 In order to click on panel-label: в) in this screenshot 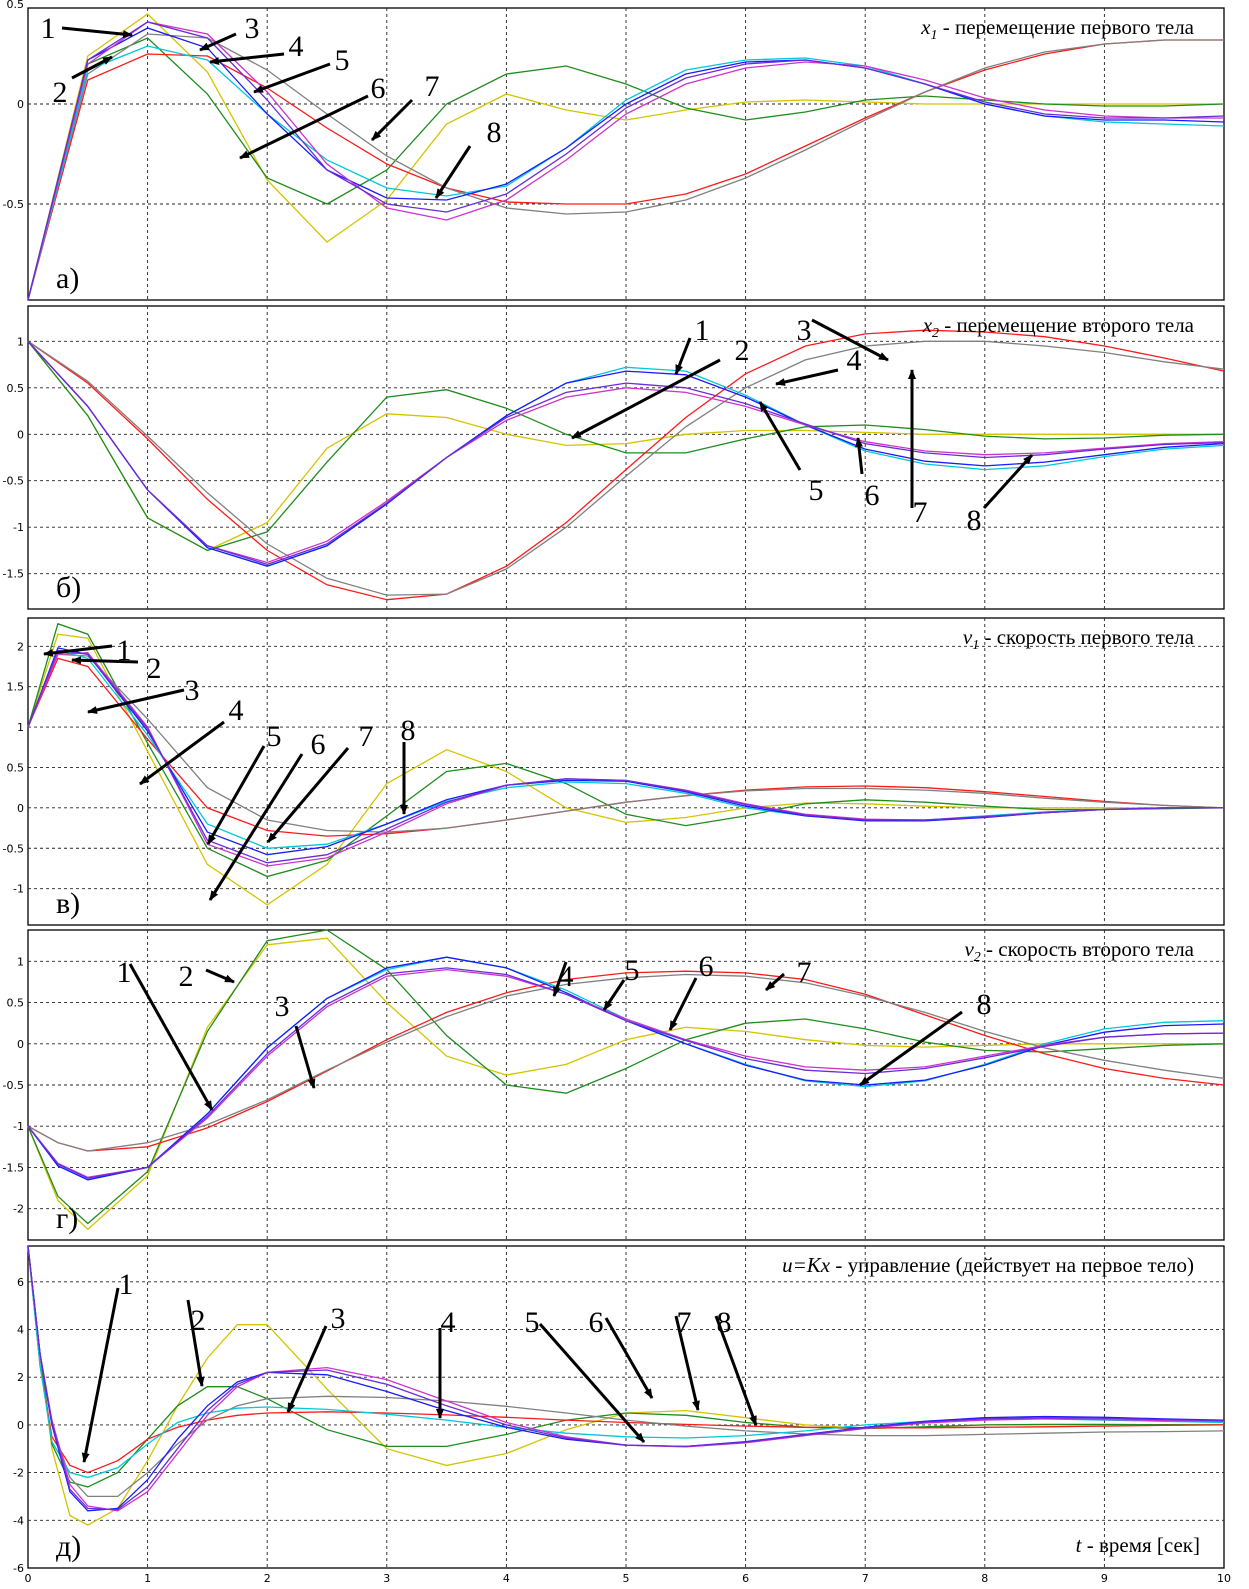, I will do `click(68, 903)`.